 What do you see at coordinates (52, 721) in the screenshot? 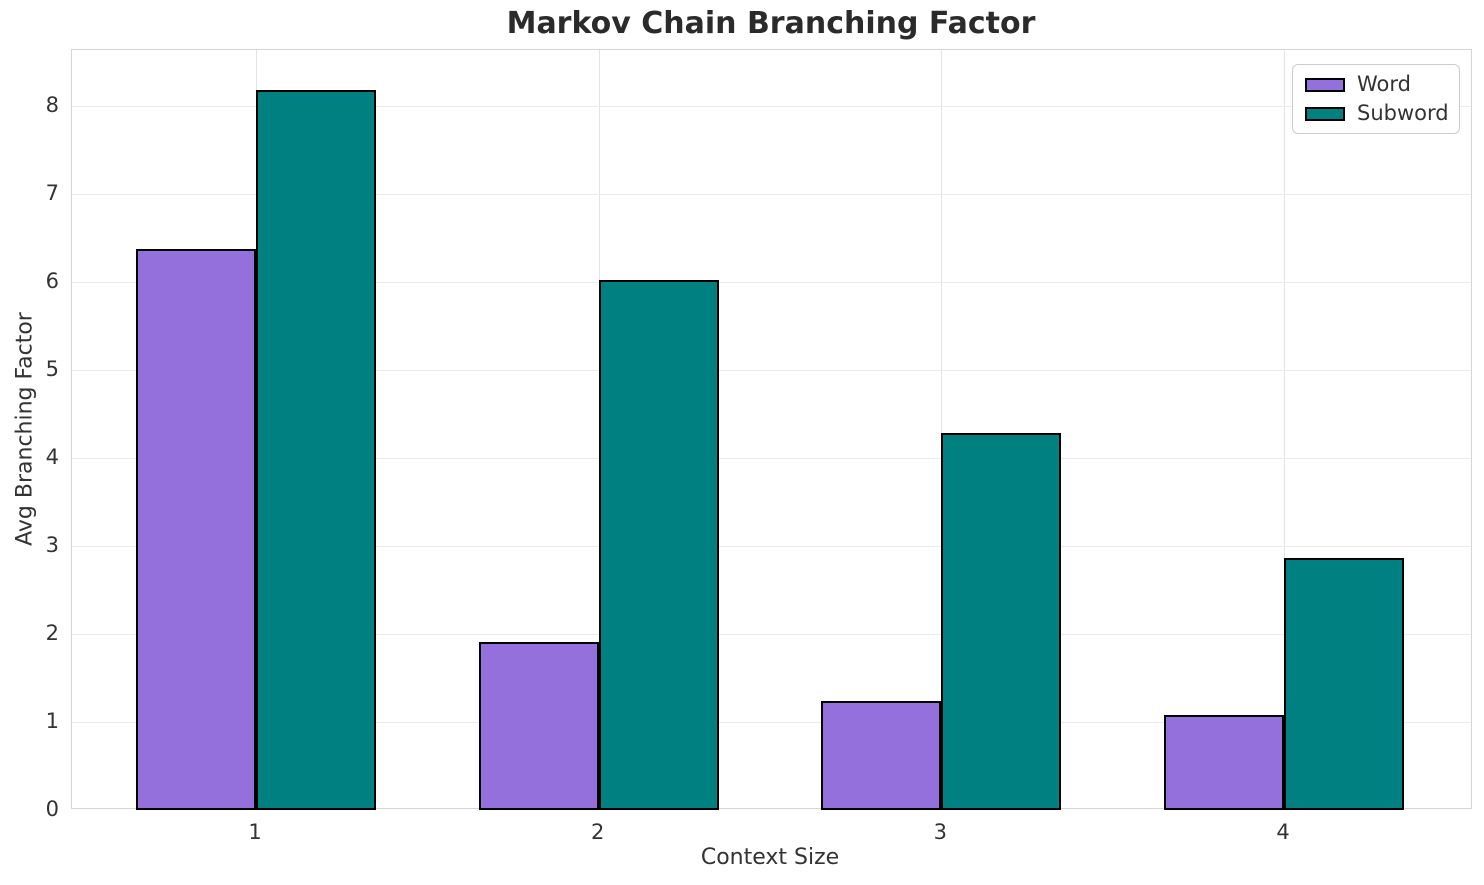
I see `y-tick-label: 1` at bounding box center [52, 721].